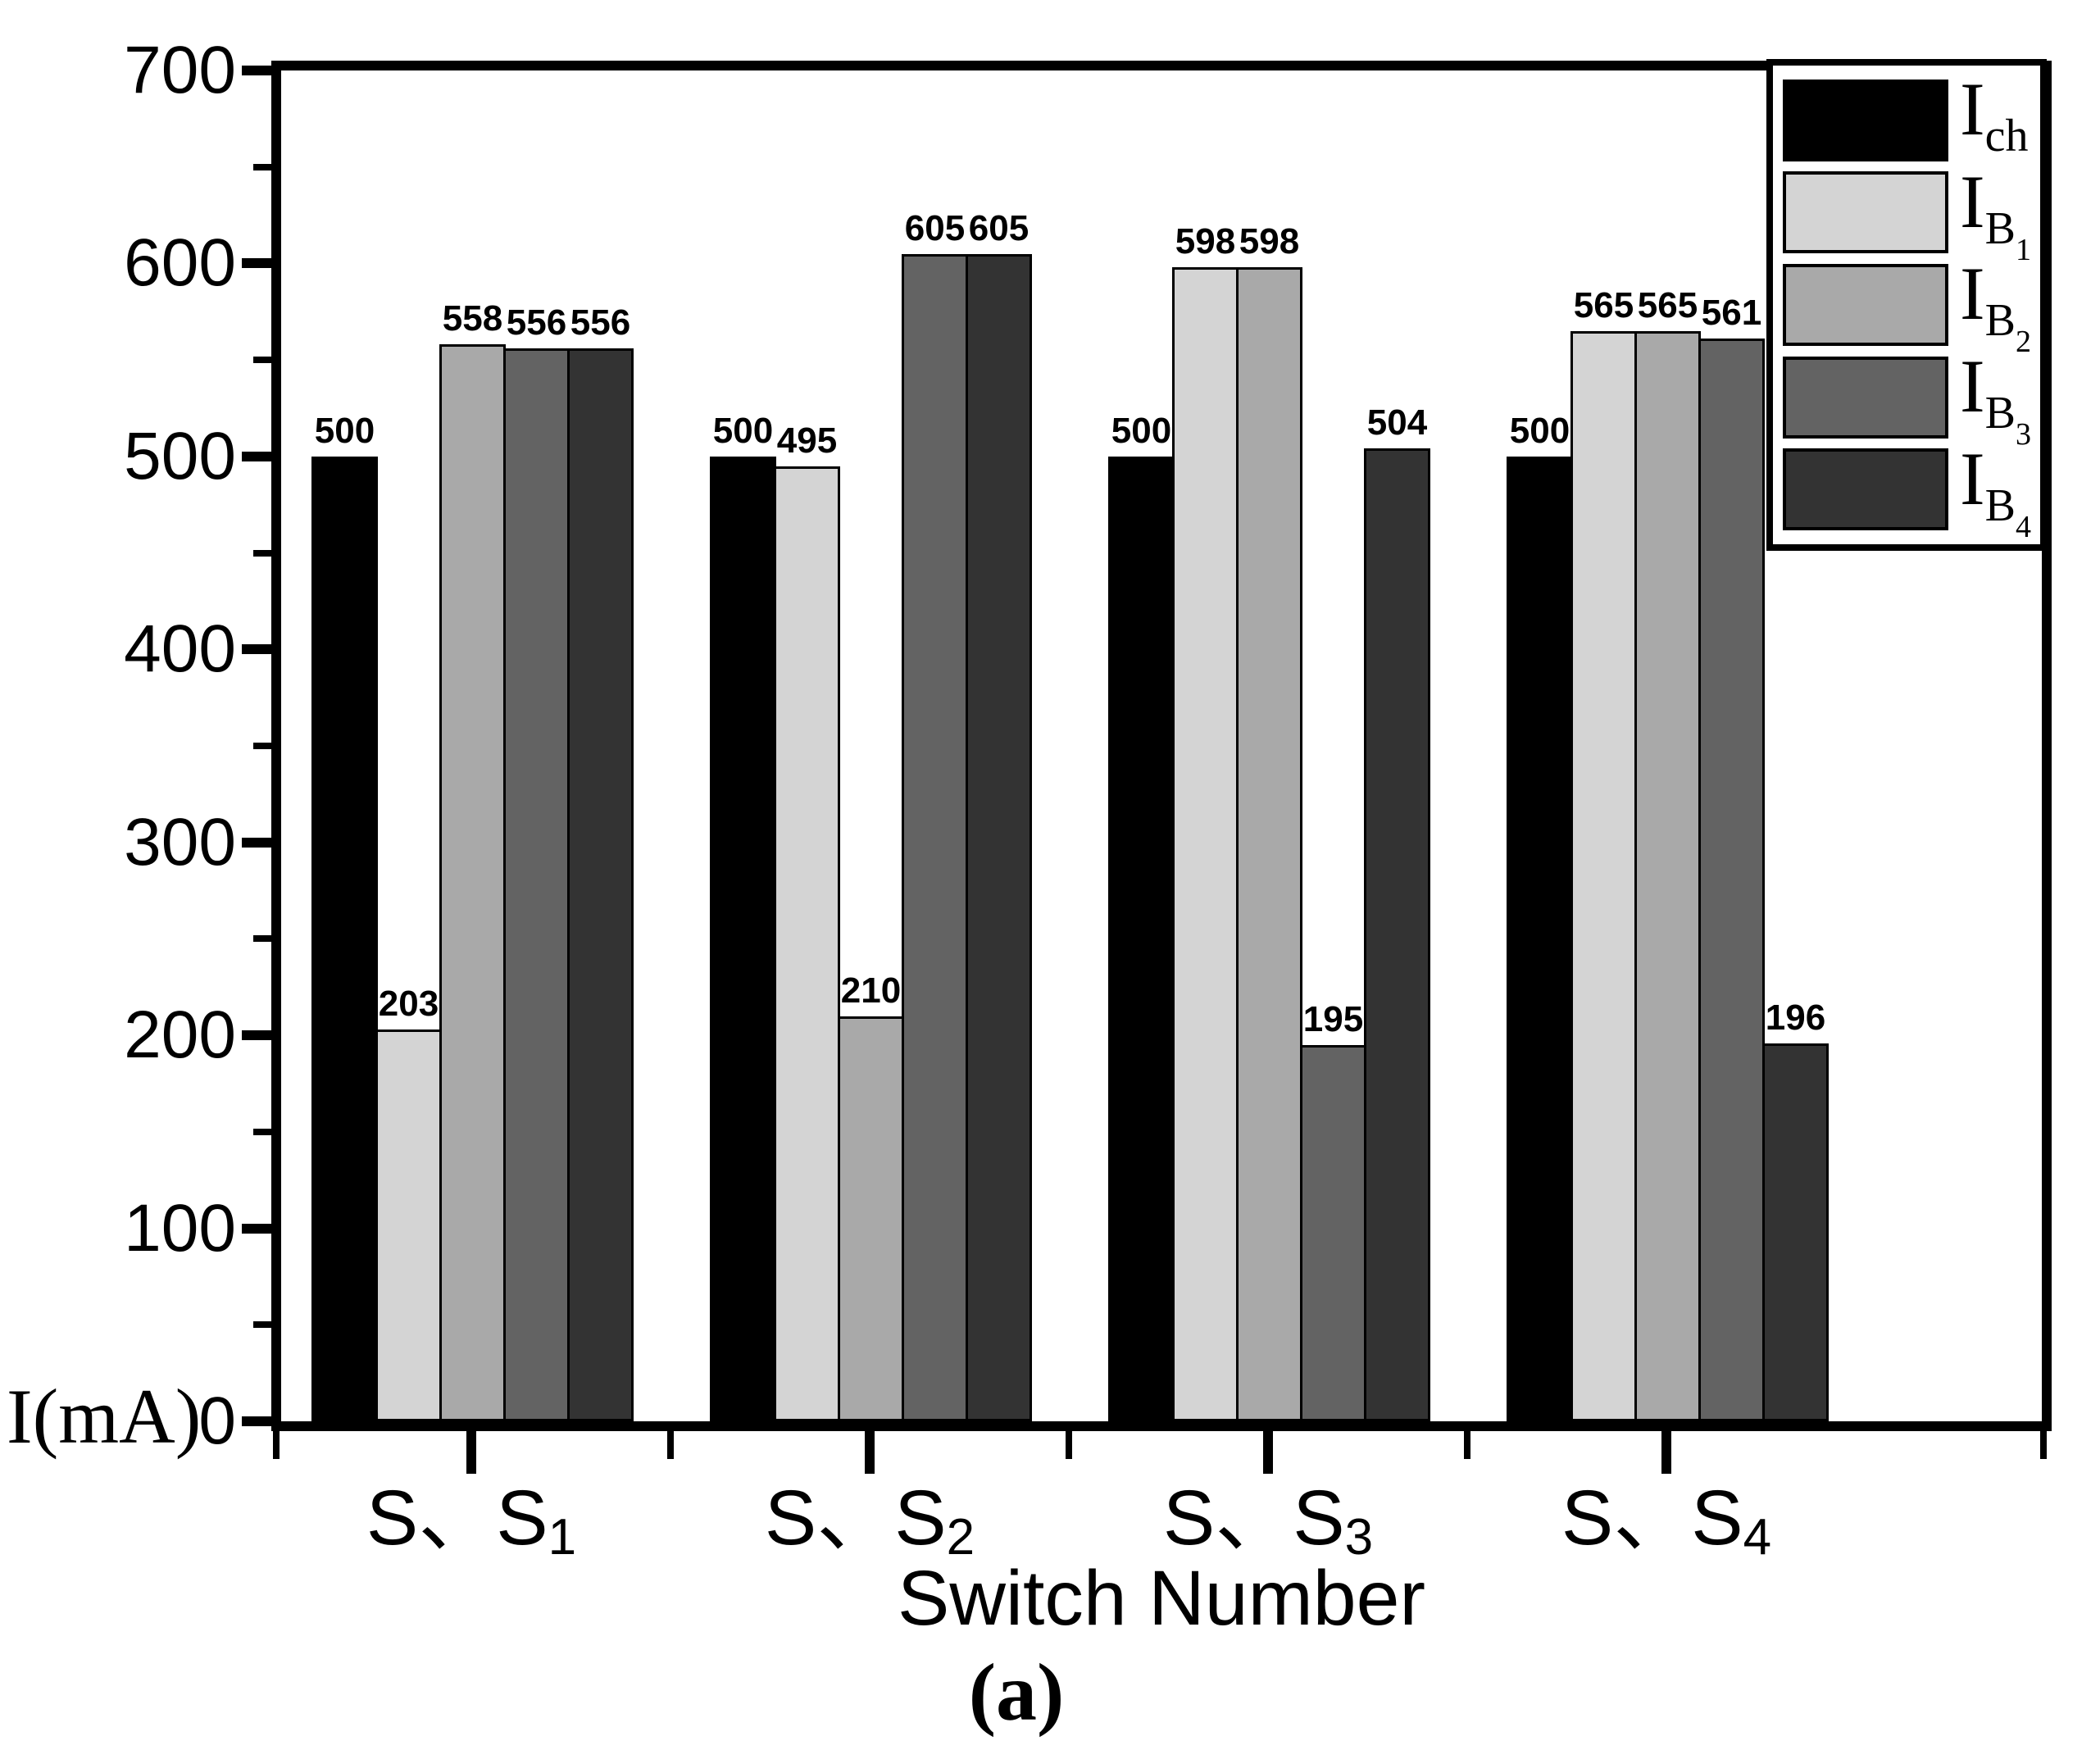  What do you see at coordinates (1333, 1018) in the screenshot?
I see `bar-value-label: 195` at bounding box center [1333, 1018].